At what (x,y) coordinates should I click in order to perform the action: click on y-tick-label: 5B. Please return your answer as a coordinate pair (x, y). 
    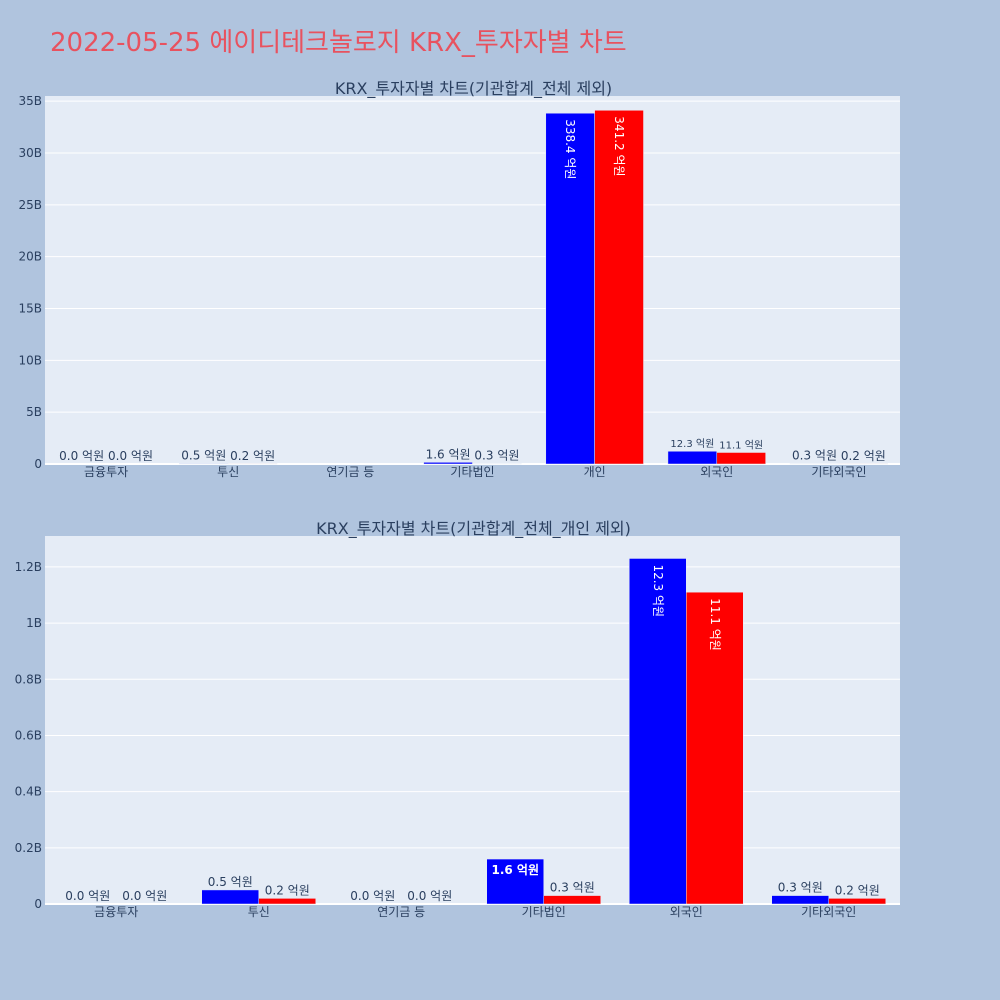
    Looking at the image, I should click on (34, 412).